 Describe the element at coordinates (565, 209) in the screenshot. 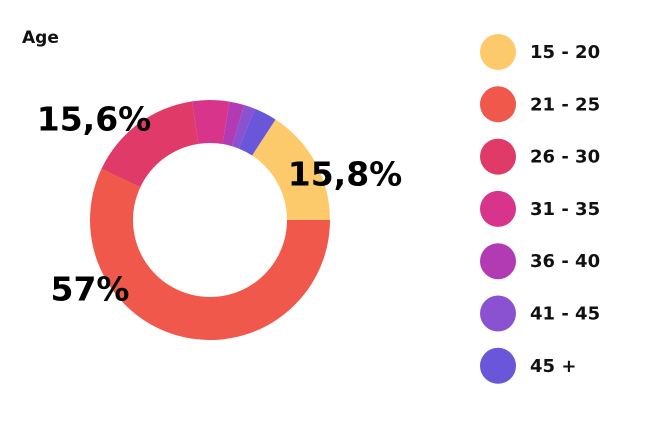

I see `legend-label: 31 - 35` at that location.